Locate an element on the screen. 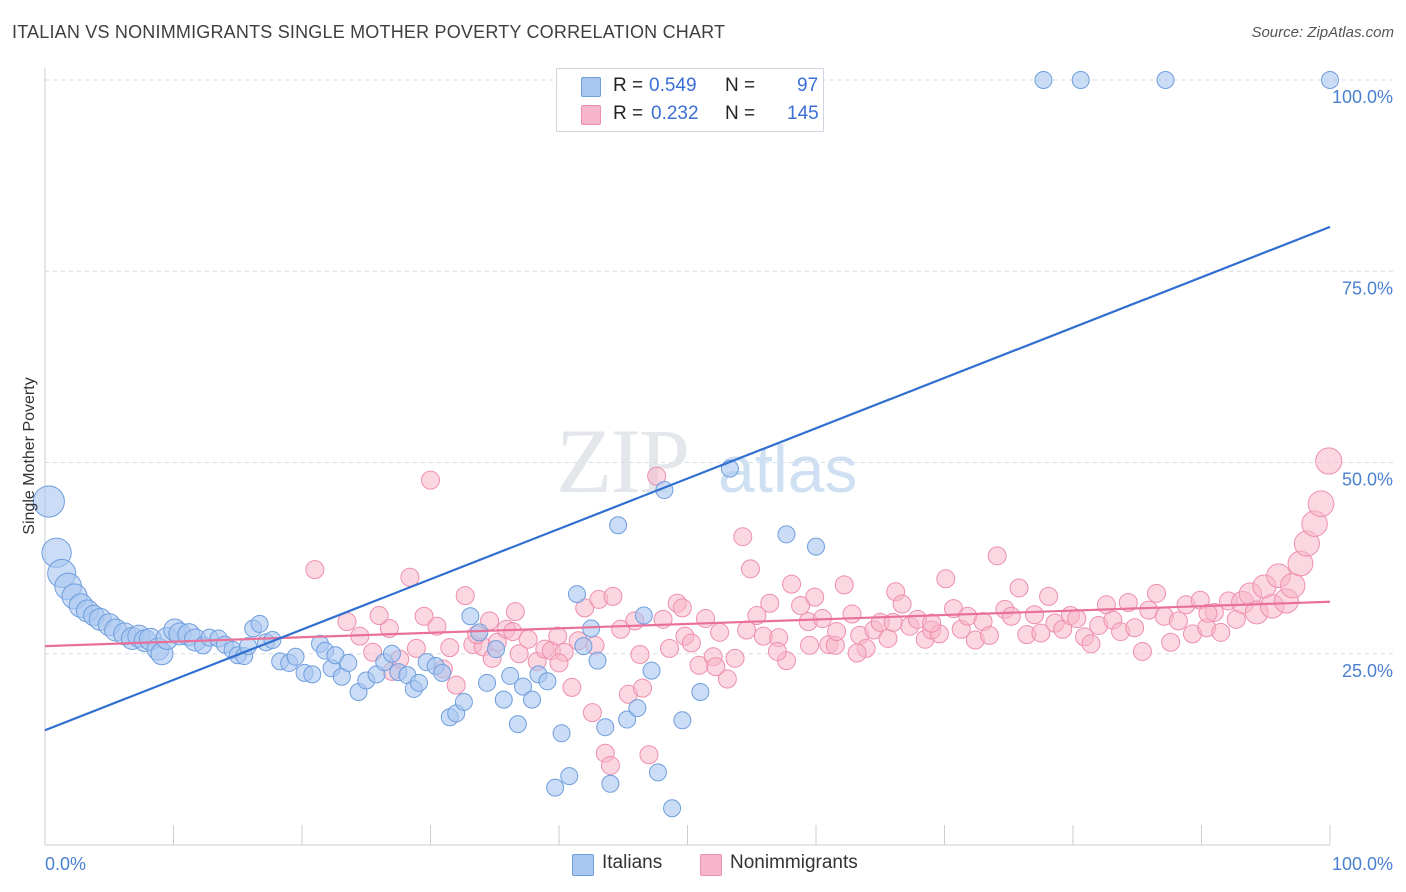 The height and width of the screenshot is (892, 1406). italians-legend-label: Italians is located at coordinates (632, 862).